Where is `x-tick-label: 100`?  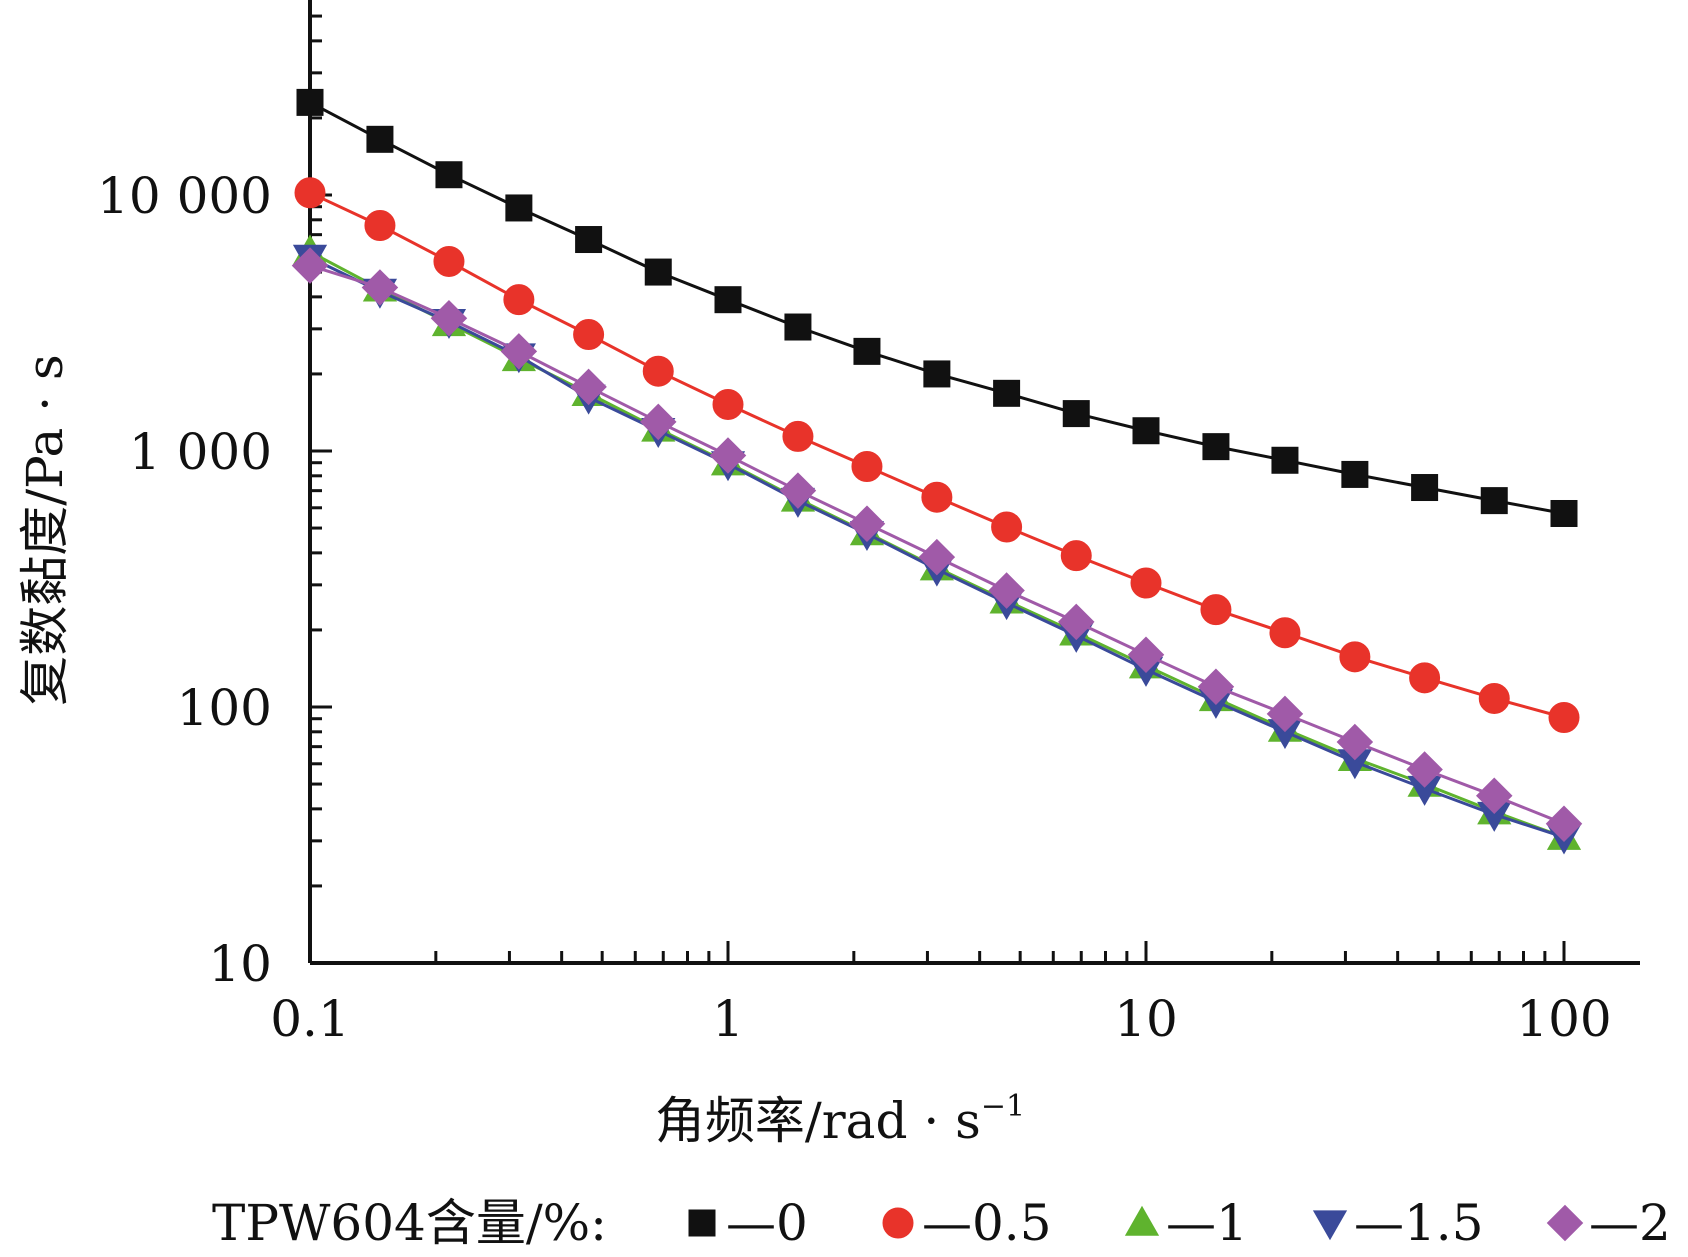
x-tick-label: 100 is located at coordinates (1563, 1019).